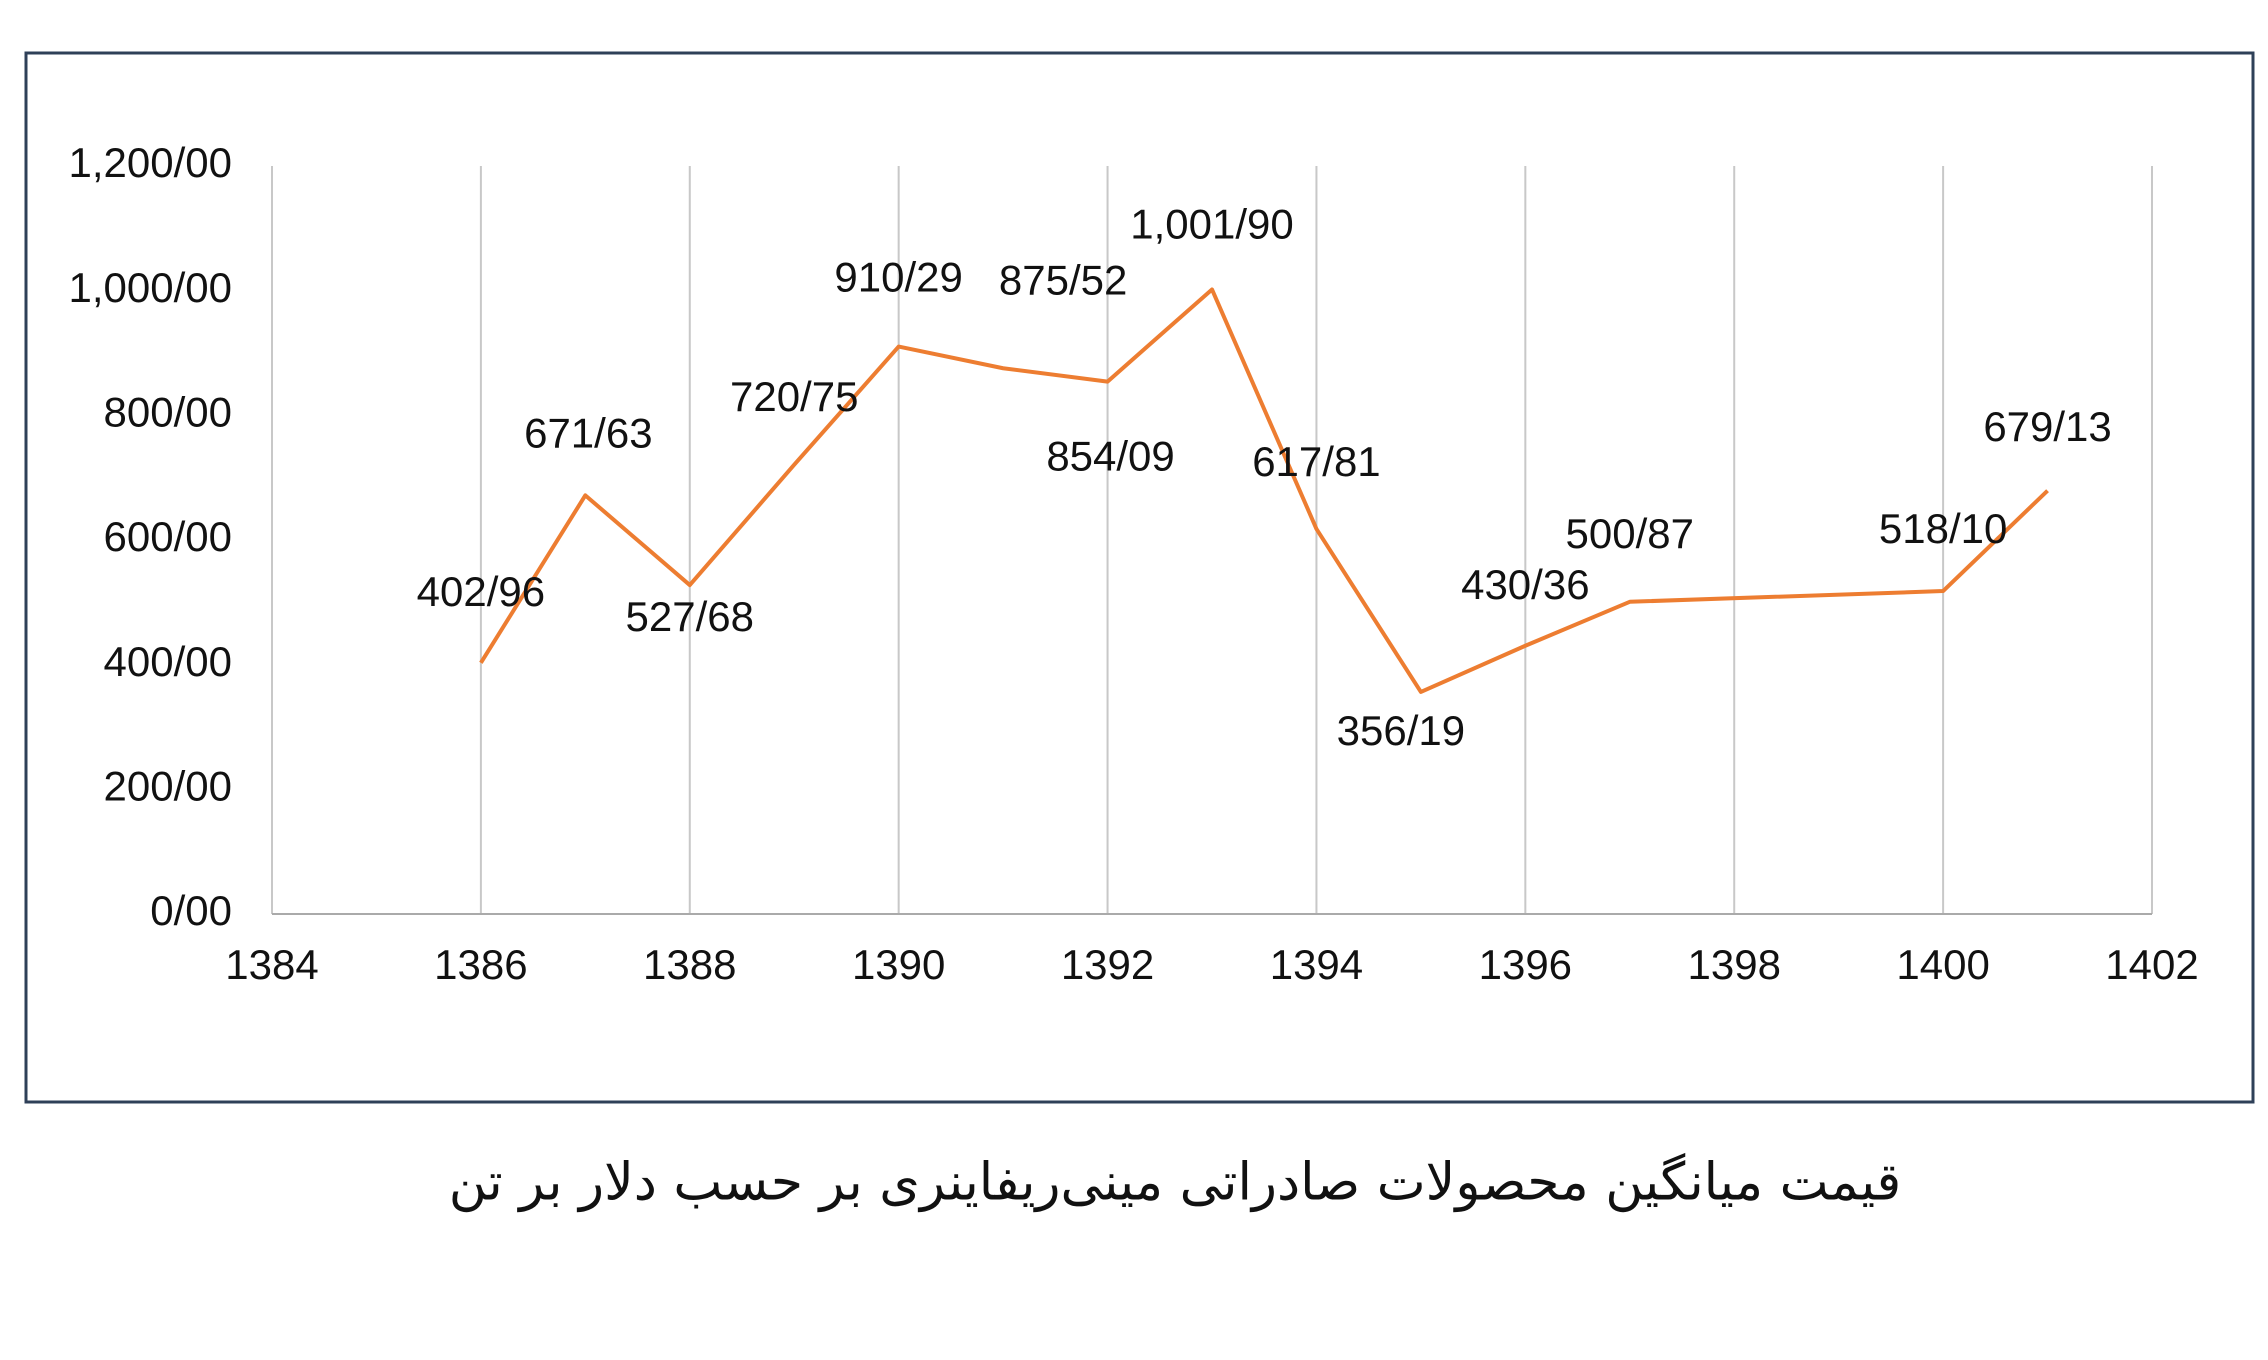 This screenshot has width=2268, height=1360. What do you see at coordinates (690, 616) in the screenshot?
I see `value-label: 527/68` at bounding box center [690, 616].